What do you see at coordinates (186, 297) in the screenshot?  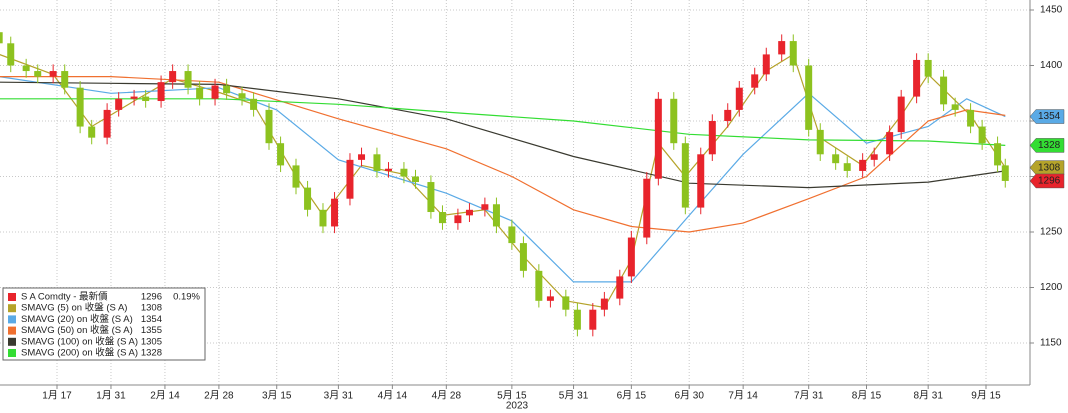 I see `legend-change: 0.19%` at bounding box center [186, 297].